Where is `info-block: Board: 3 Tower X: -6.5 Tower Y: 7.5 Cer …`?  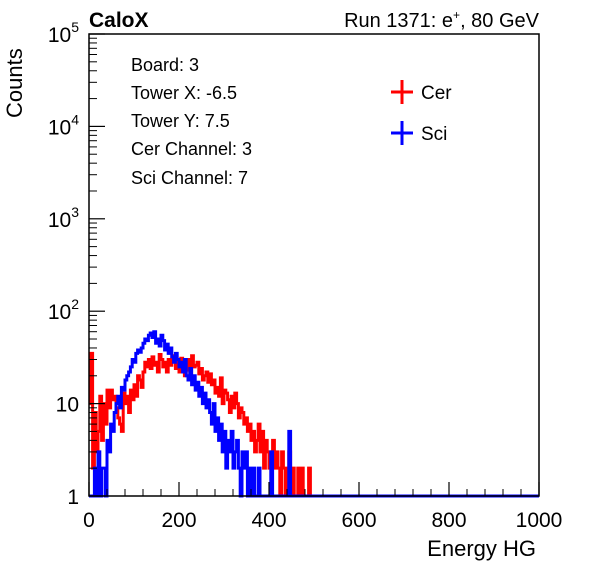 info-block: Board: 3 Tower X: -6.5 Tower Y: 7.5 Cer … is located at coordinates (191, 121).